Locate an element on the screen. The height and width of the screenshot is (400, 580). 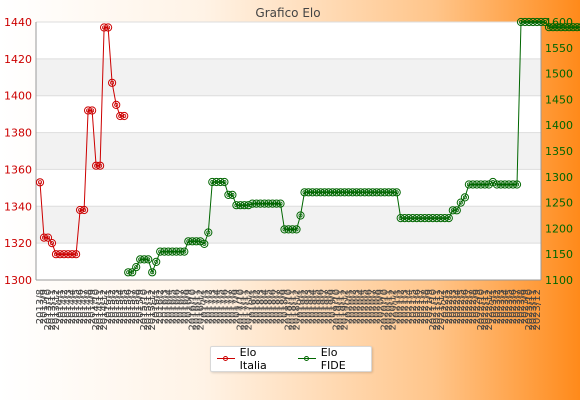
legend-item-elo-italia: Elo Italia is located at coordinates (251, 359).